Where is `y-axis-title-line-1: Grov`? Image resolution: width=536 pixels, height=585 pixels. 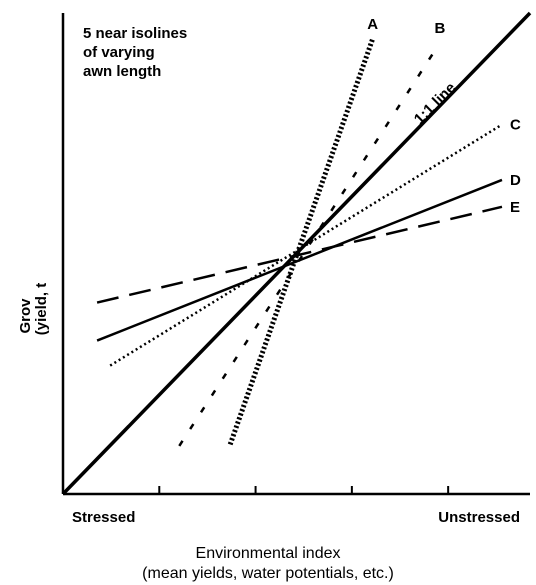 y-axis-title-line-1: Grov is located at coordinates (25, 316).